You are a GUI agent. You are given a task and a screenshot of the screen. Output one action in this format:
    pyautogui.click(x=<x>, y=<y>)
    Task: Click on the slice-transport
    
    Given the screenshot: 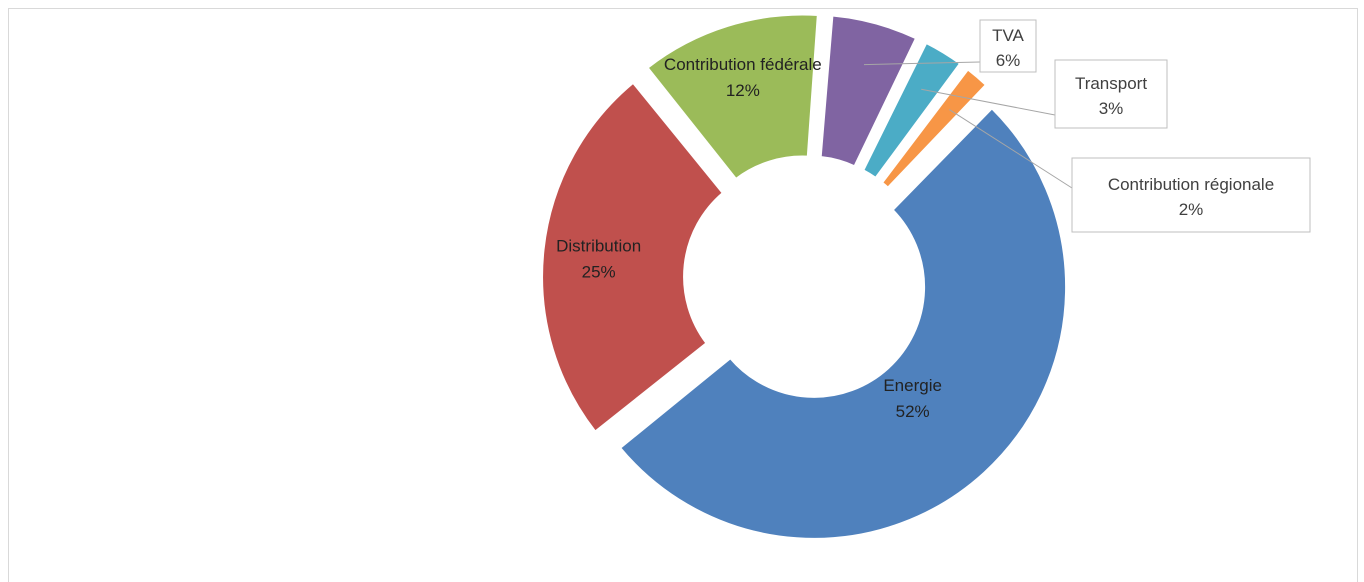 What is the action you would take?
    pyautogui.click(x=911, y=110)
    